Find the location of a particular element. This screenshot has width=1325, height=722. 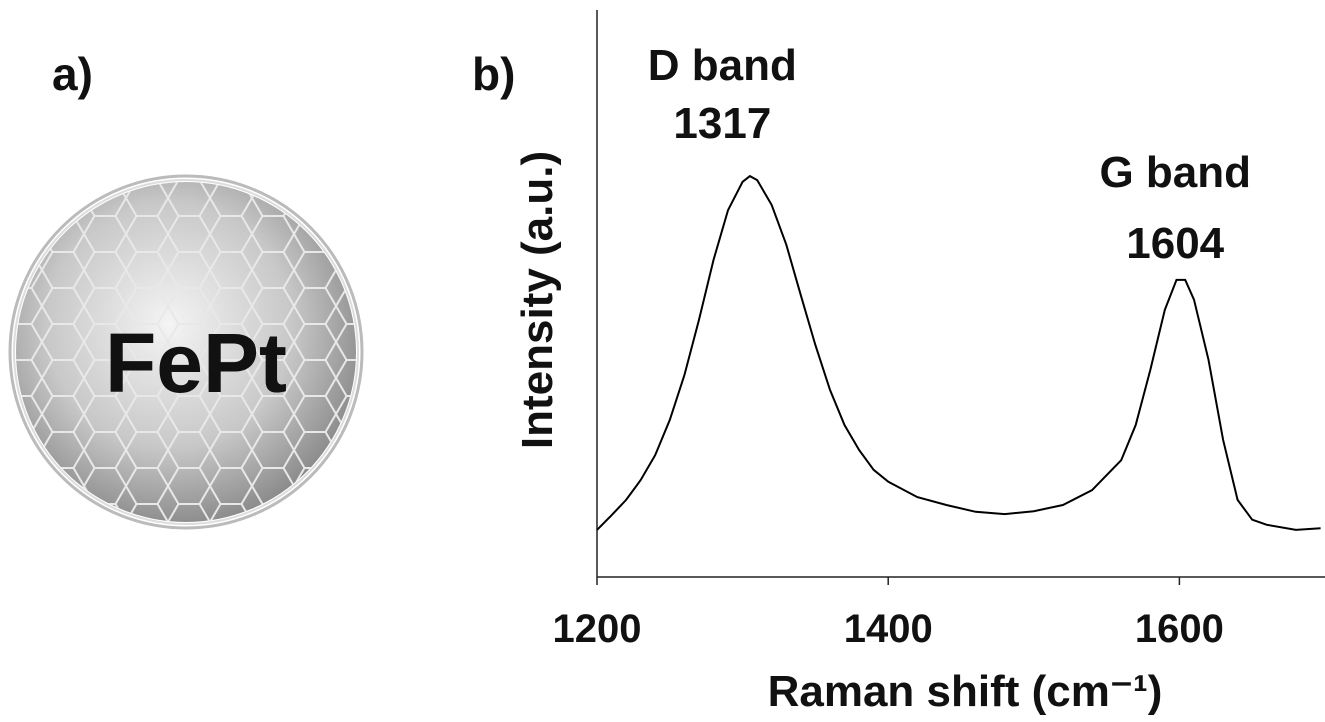

x-tick-label: 1400 is located at coordinates (888, 629).